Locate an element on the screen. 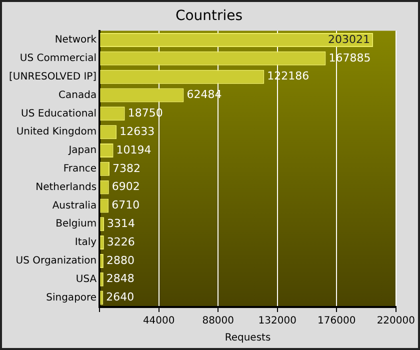 The image size is (420, 350). y-tick-label: US Organization is located at coordinates (56, 261).